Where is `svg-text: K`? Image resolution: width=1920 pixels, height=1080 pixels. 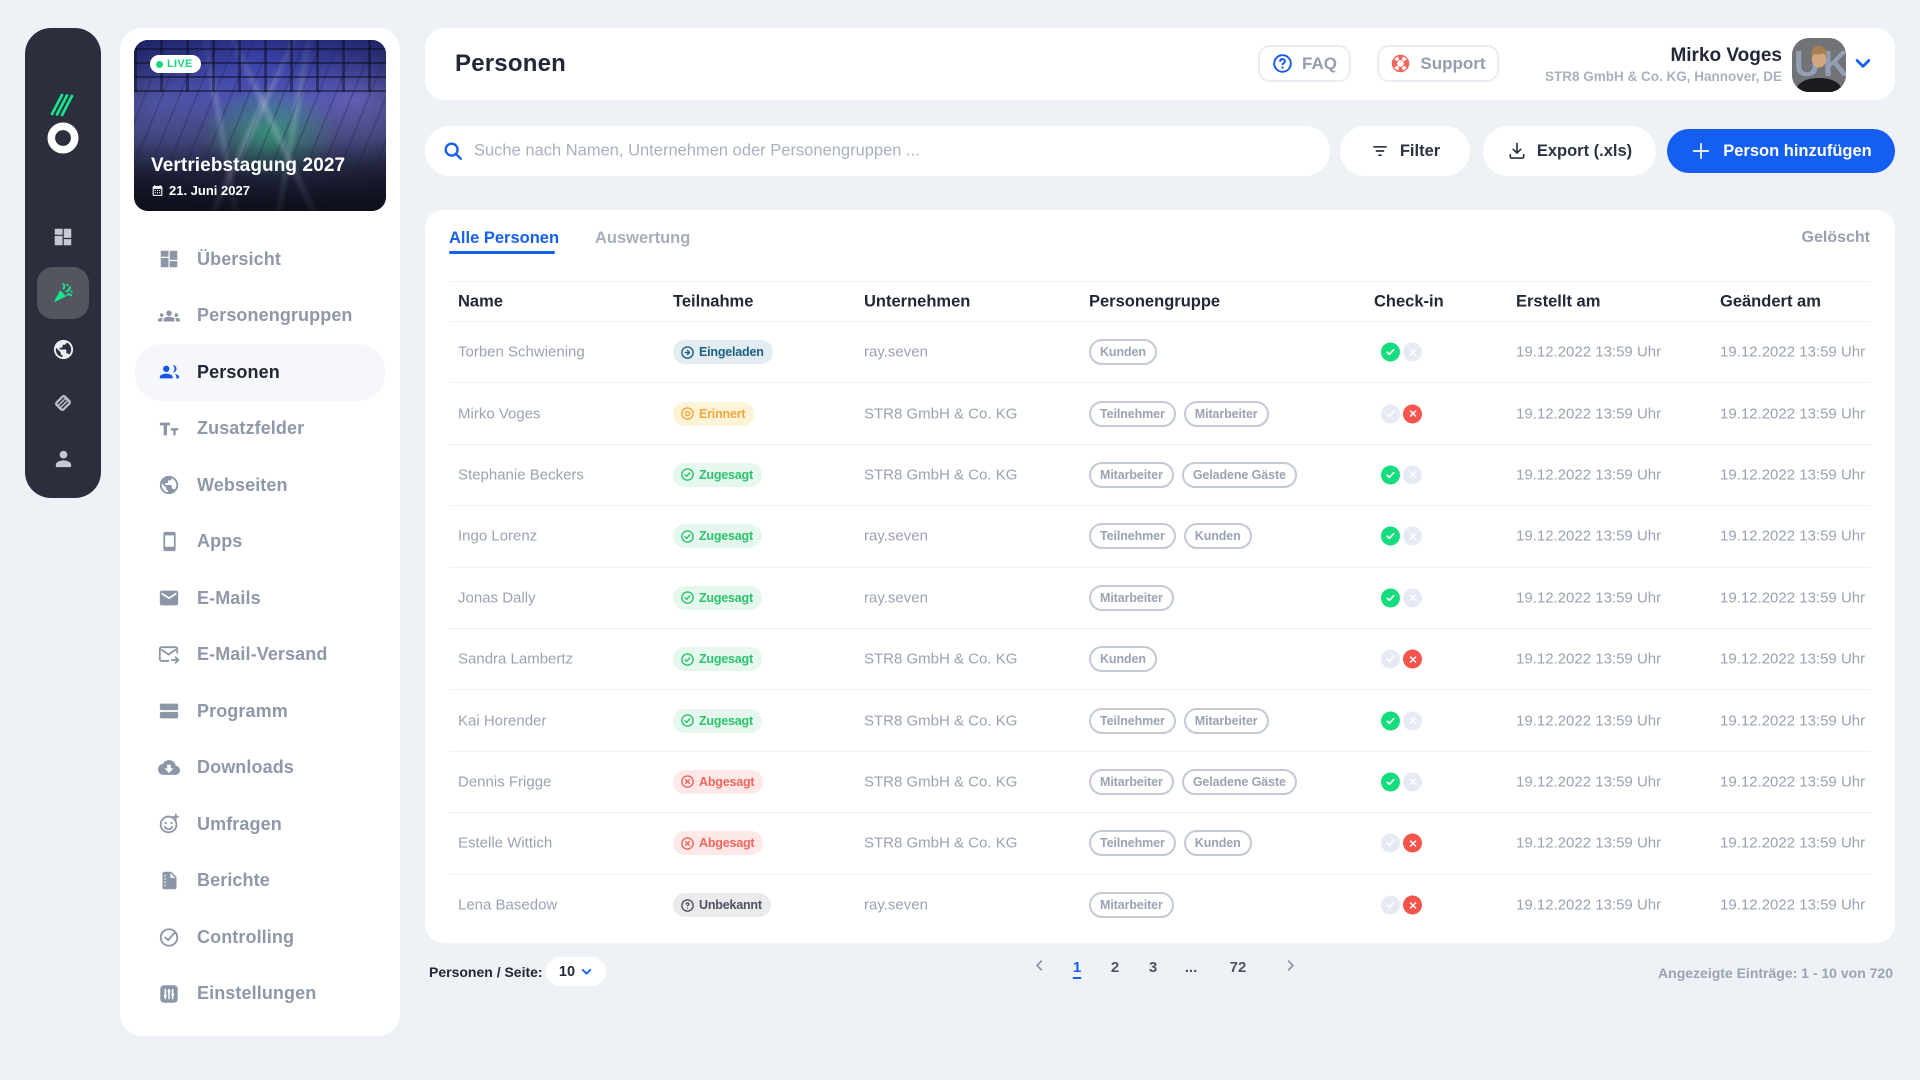 svg-text: K is located at coordinates (1834, 63).